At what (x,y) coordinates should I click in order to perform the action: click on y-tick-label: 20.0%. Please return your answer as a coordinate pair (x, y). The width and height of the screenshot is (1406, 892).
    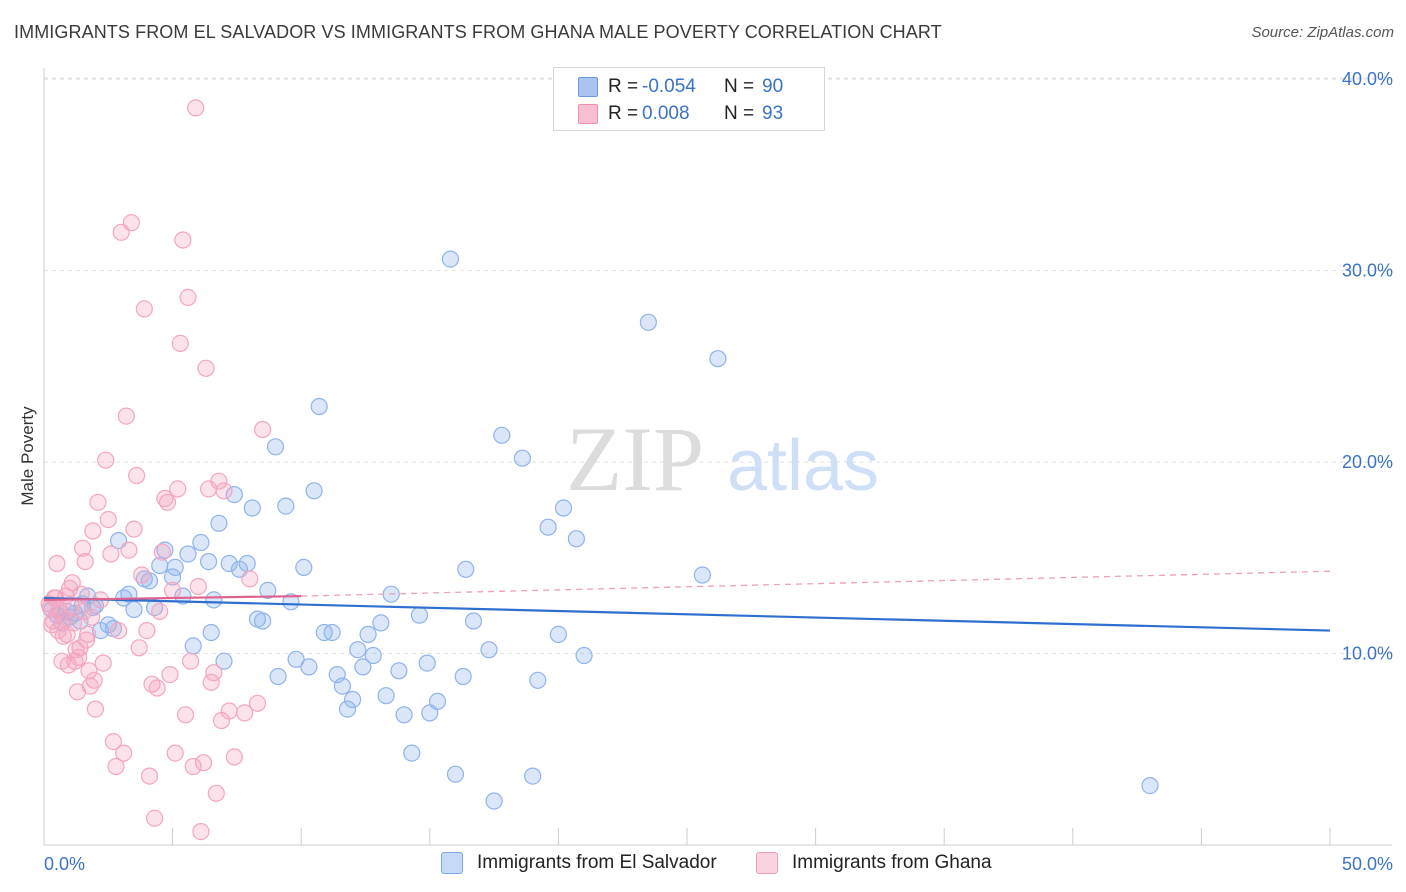
    Looking at the image, I should click on (1367, 462).